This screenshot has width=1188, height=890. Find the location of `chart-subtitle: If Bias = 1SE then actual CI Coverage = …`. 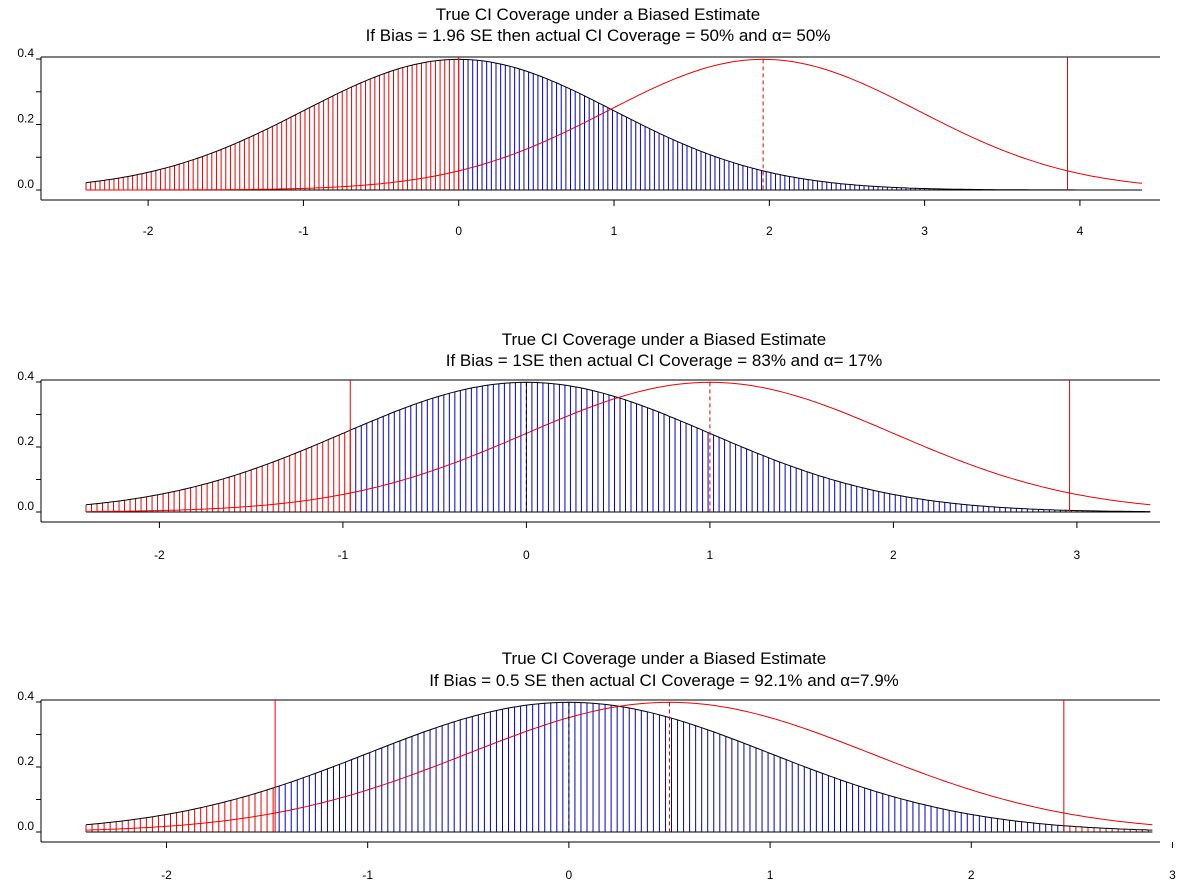

chart-subtitle: If Bias = 1SE then actual CI Coverage = … is located at coordinates (664, 360).